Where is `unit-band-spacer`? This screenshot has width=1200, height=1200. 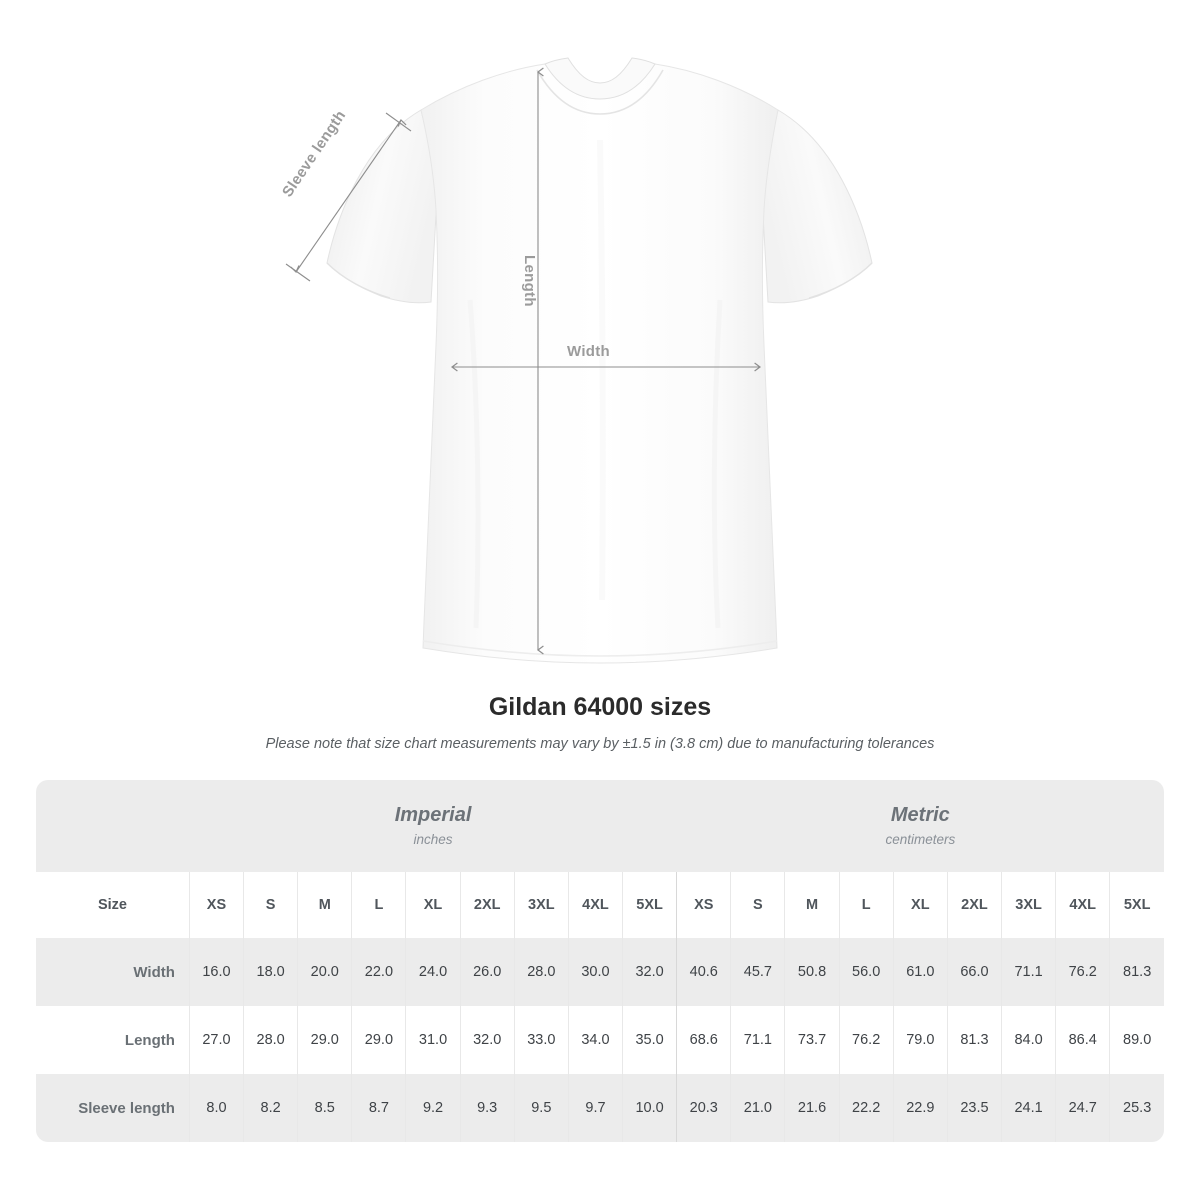
unit-band-spacer is located at coordinates (112, 826).